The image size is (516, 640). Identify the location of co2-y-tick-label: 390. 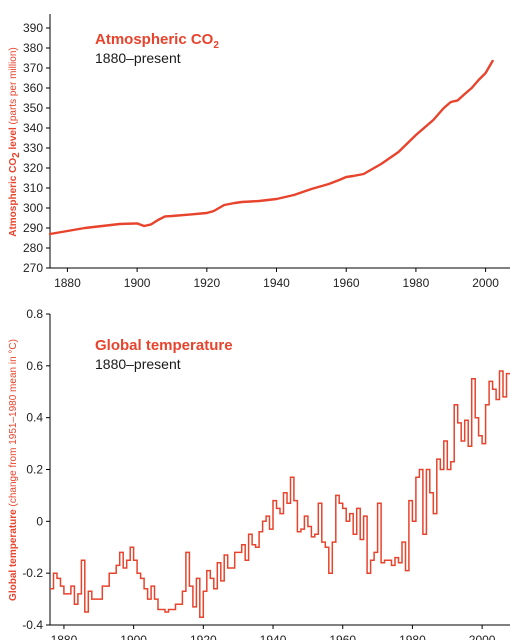
(33, 28).